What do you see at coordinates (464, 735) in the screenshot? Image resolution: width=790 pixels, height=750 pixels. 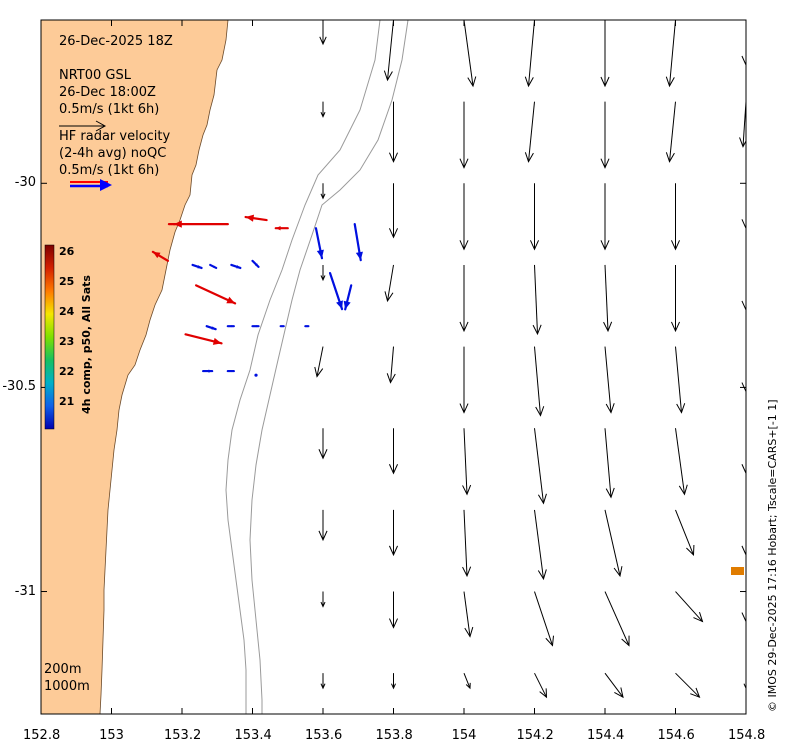 I see `lon-tick-label: 154` at bounding box center [464, 735].